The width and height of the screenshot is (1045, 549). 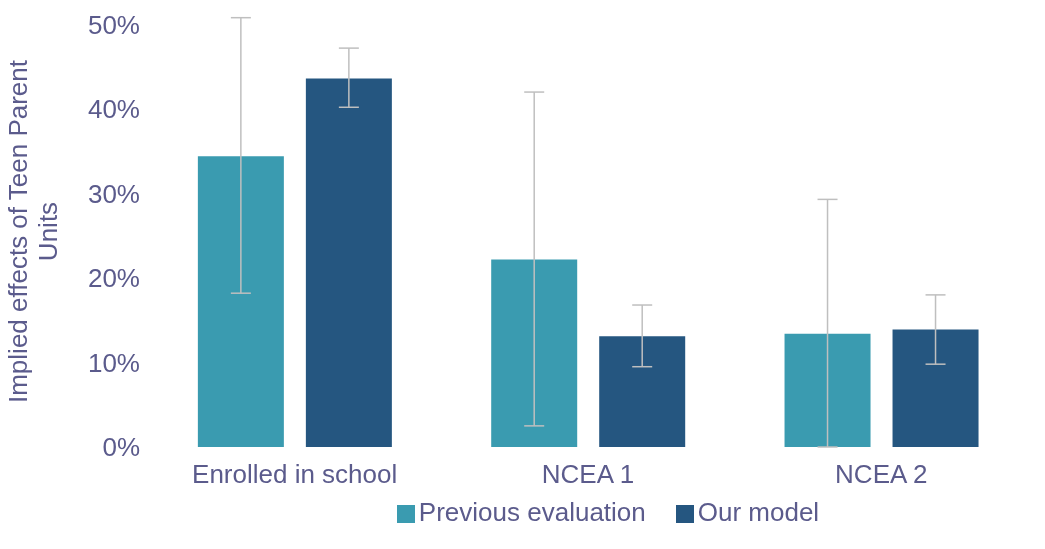 What do you see at coordinates (113, 193) in the screenshot?
I see `y-tick-label: 30%` at bounding box center [113, 193].